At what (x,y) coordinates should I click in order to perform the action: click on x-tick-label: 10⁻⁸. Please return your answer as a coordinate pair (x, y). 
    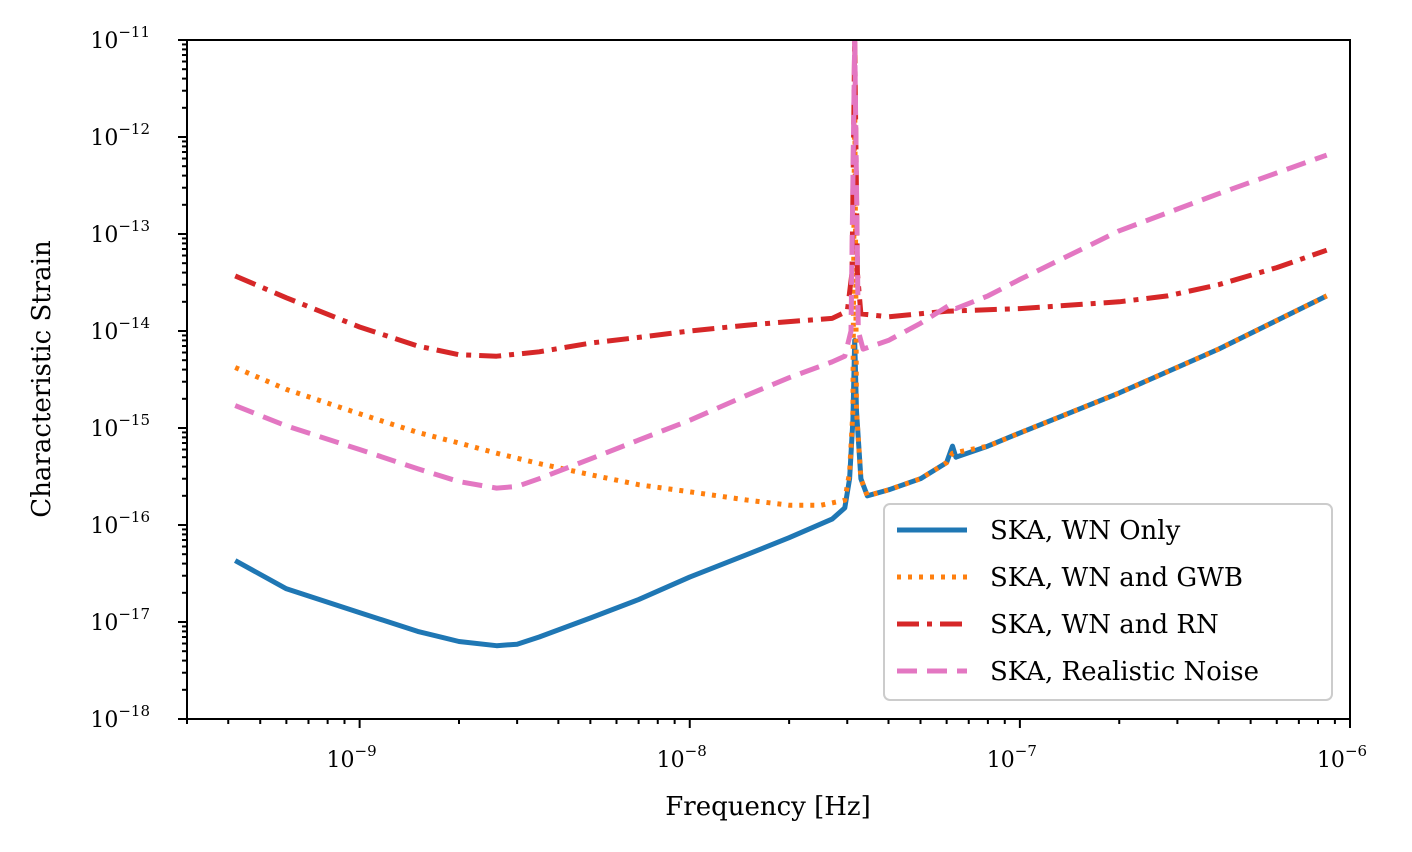
    Looking at the image, I should click on (682, 757).